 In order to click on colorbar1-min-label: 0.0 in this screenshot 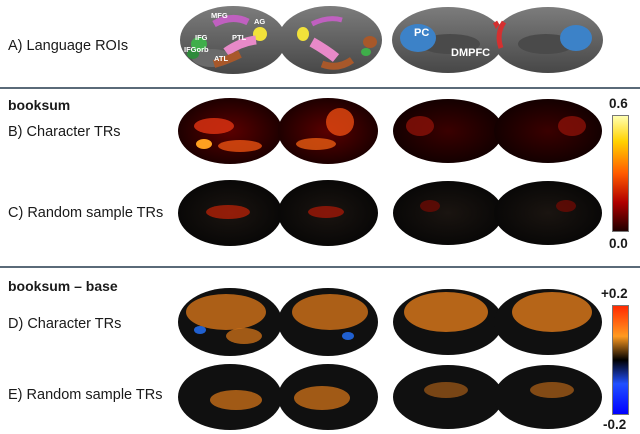, I will do `click(618, 243)`.